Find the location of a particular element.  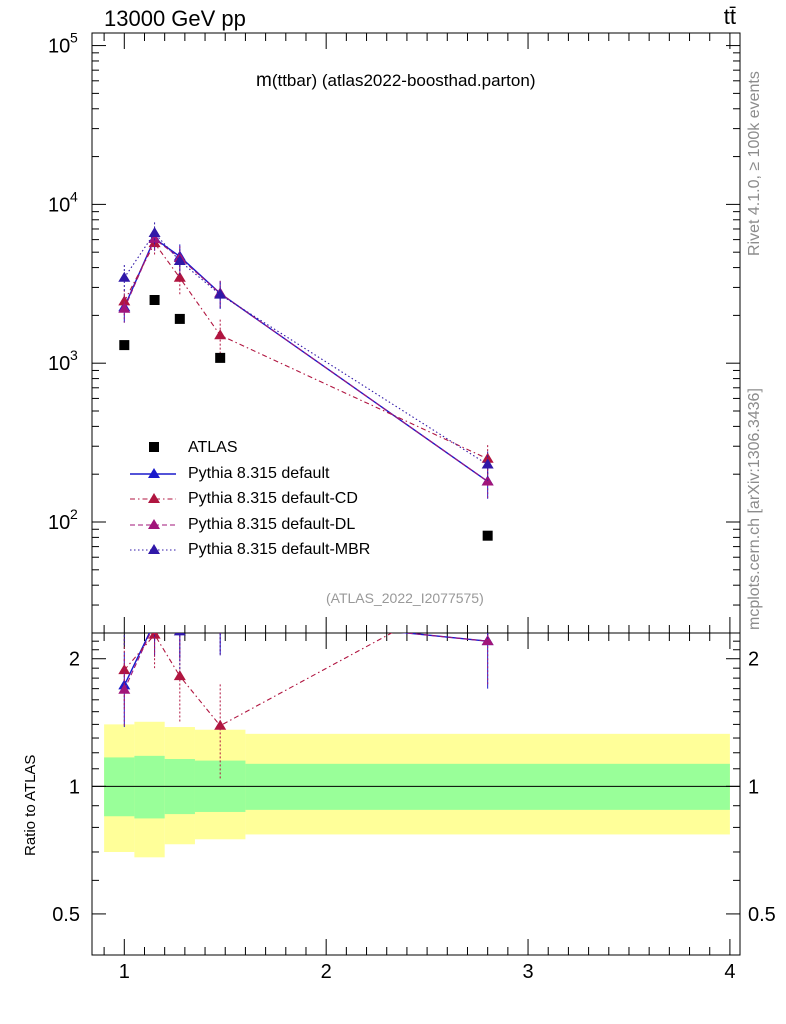

legend-label-default: Pythia 8.315 default is located at coordinates (259, 473).